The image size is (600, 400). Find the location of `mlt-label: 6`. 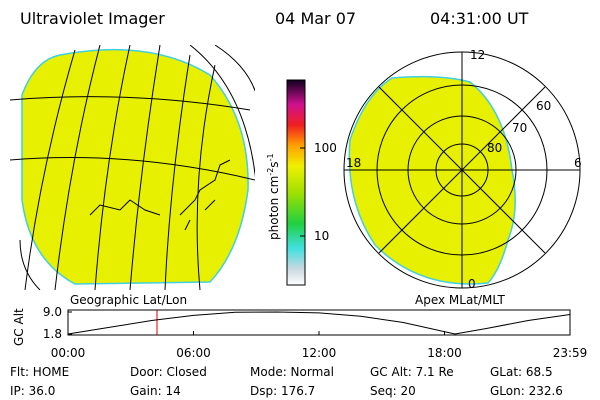

mlt-label: 6 is located at coordinates (578, 163).